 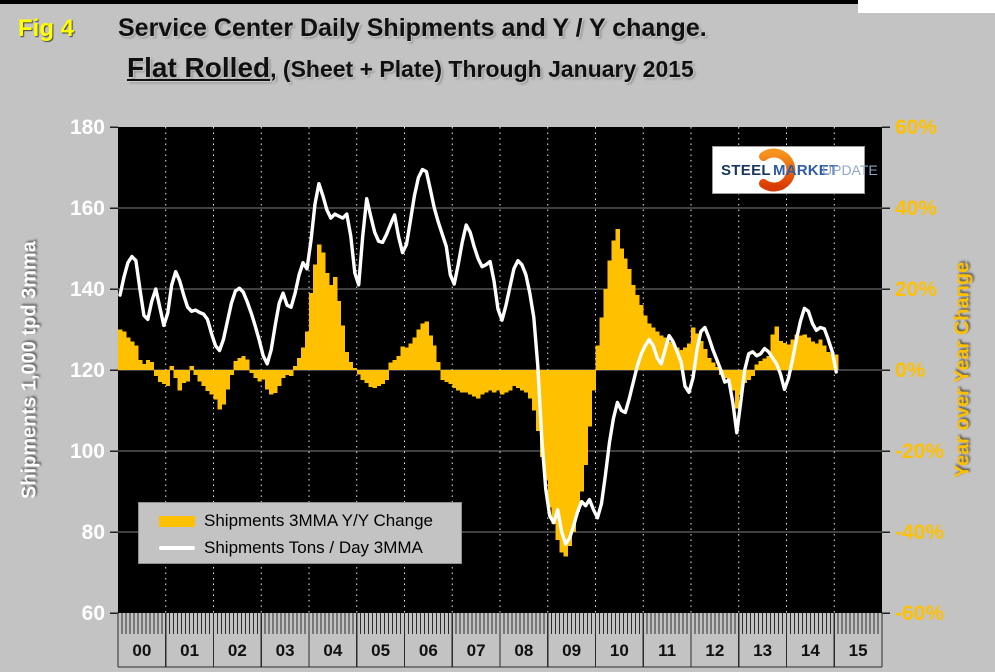 I want to click on right-tick-label: -20%, so click(x=919, y=451).